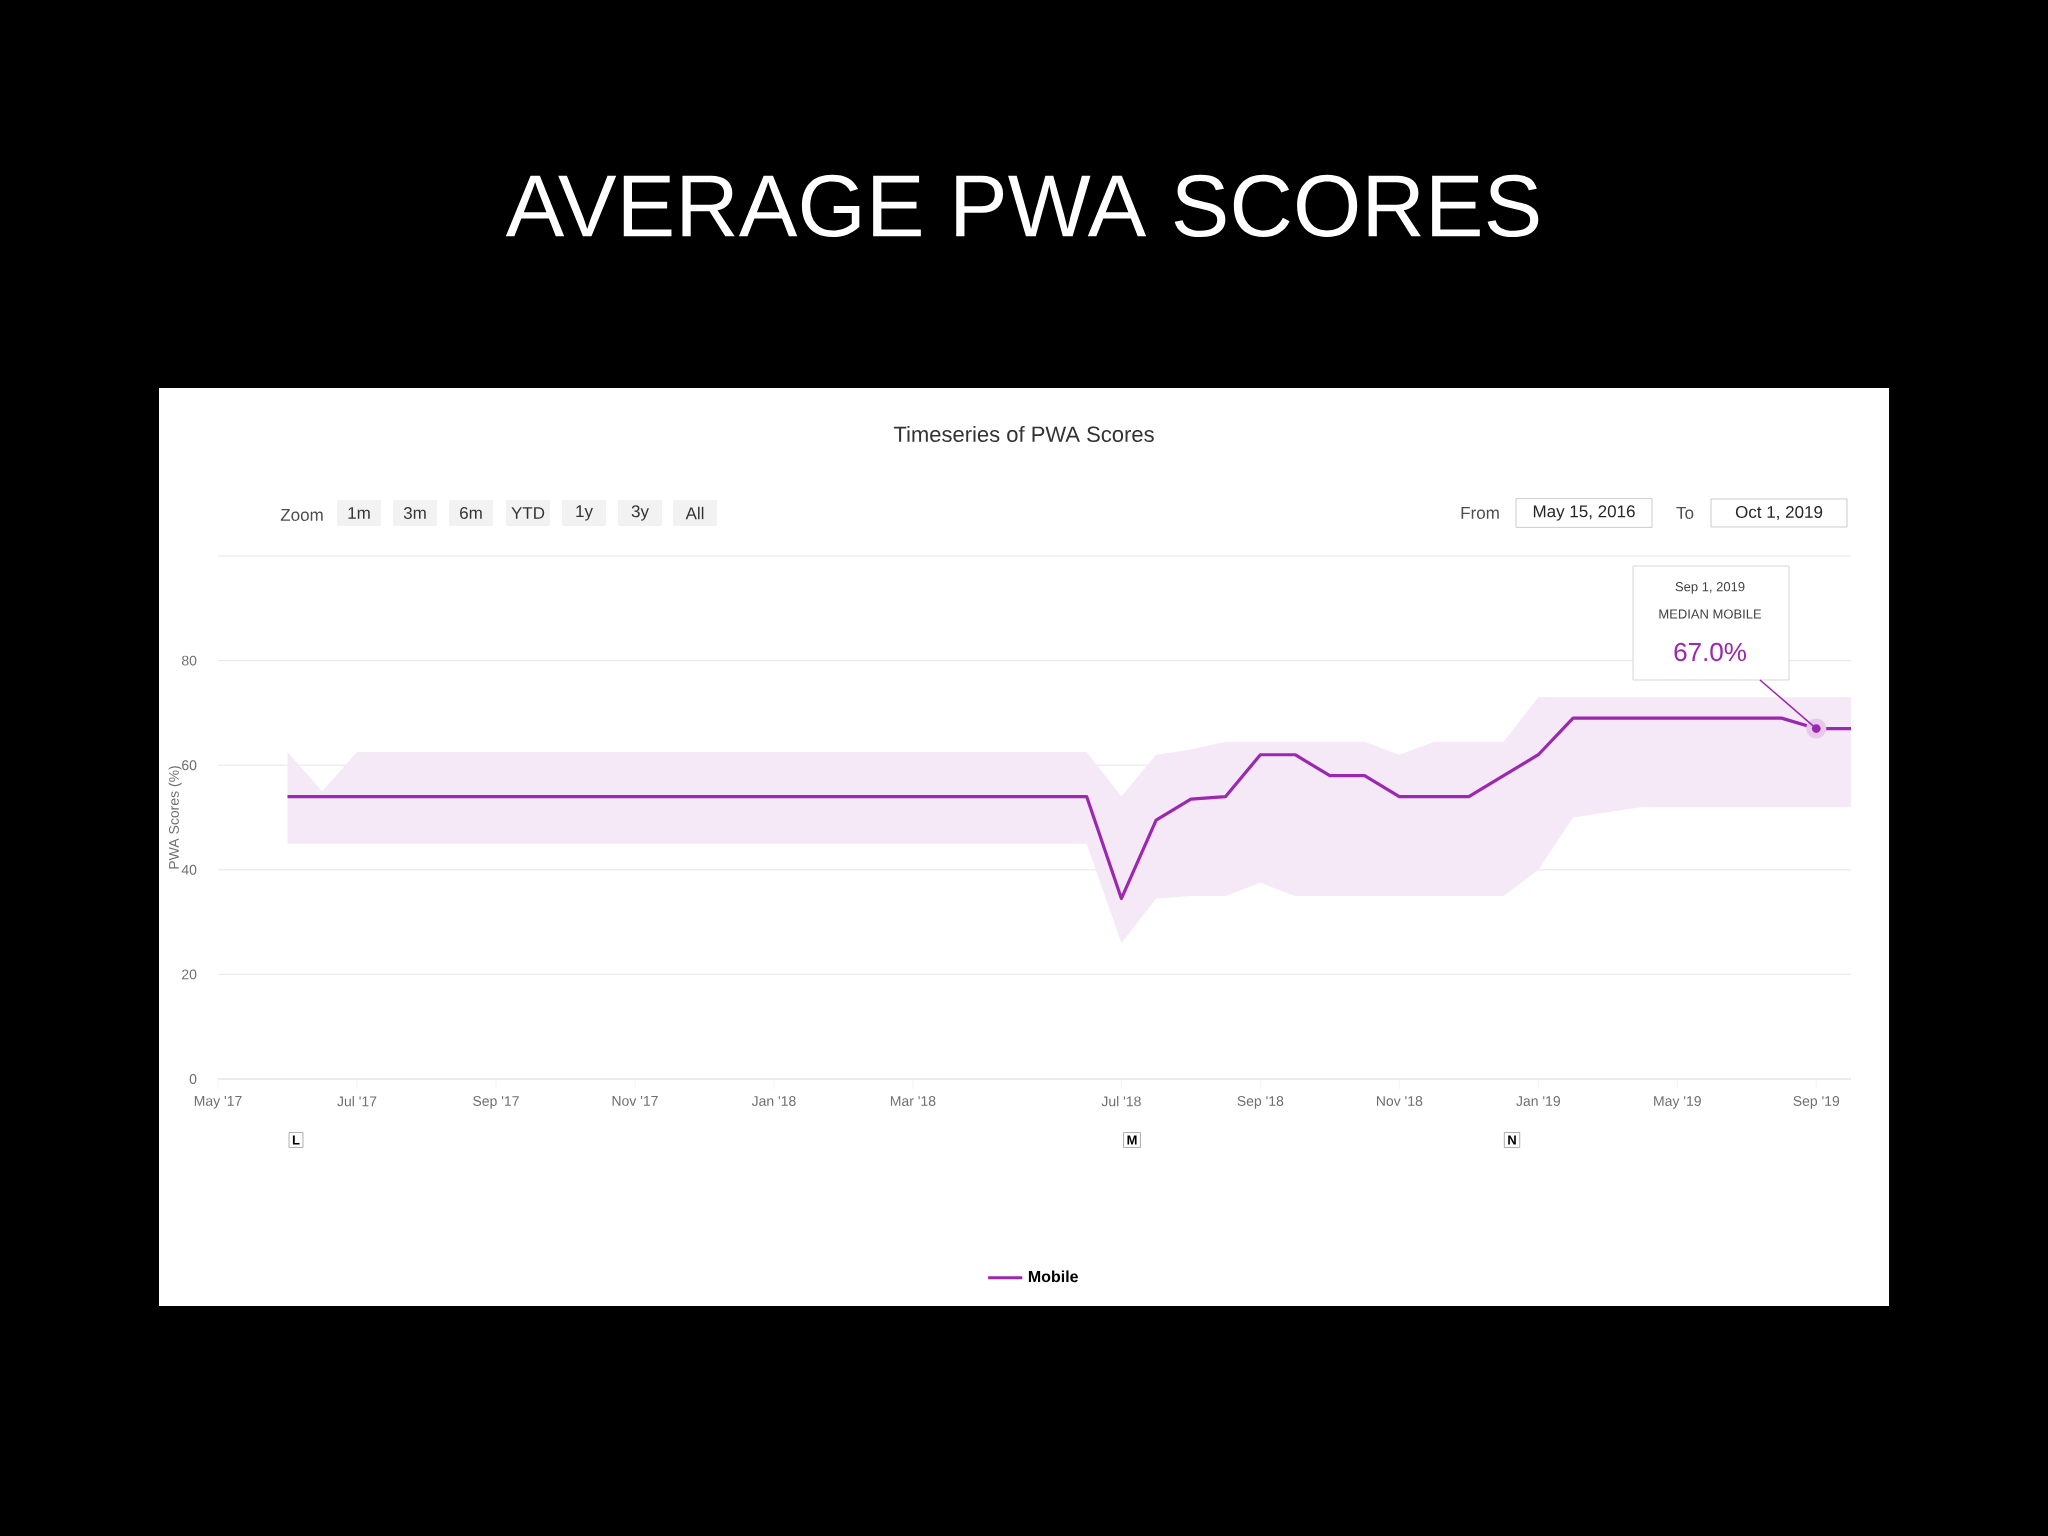 The image size is (2048, 1536). I want to click on annotation: MEDIAN MOBILE, so click(1710, 614).